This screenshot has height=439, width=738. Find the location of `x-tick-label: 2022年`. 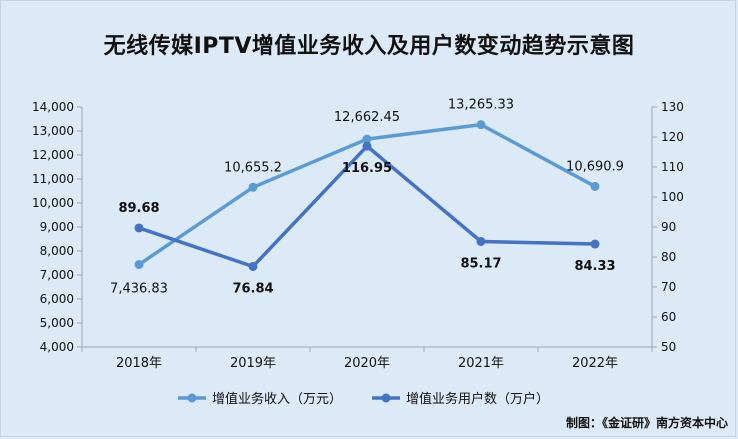

x-tick-label: 2022年 is located at coordinates (595, 363).